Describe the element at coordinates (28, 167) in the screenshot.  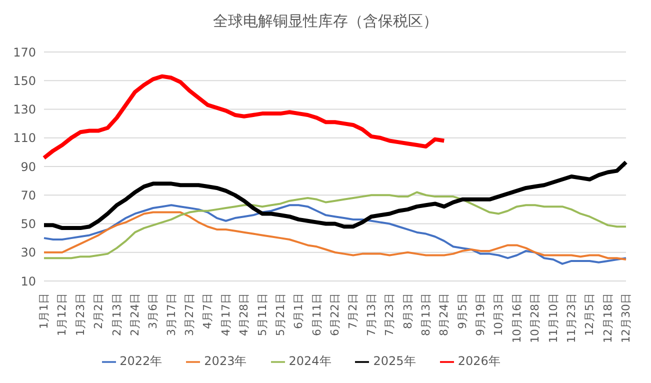
I see `y-tick-label: 90` at that location.